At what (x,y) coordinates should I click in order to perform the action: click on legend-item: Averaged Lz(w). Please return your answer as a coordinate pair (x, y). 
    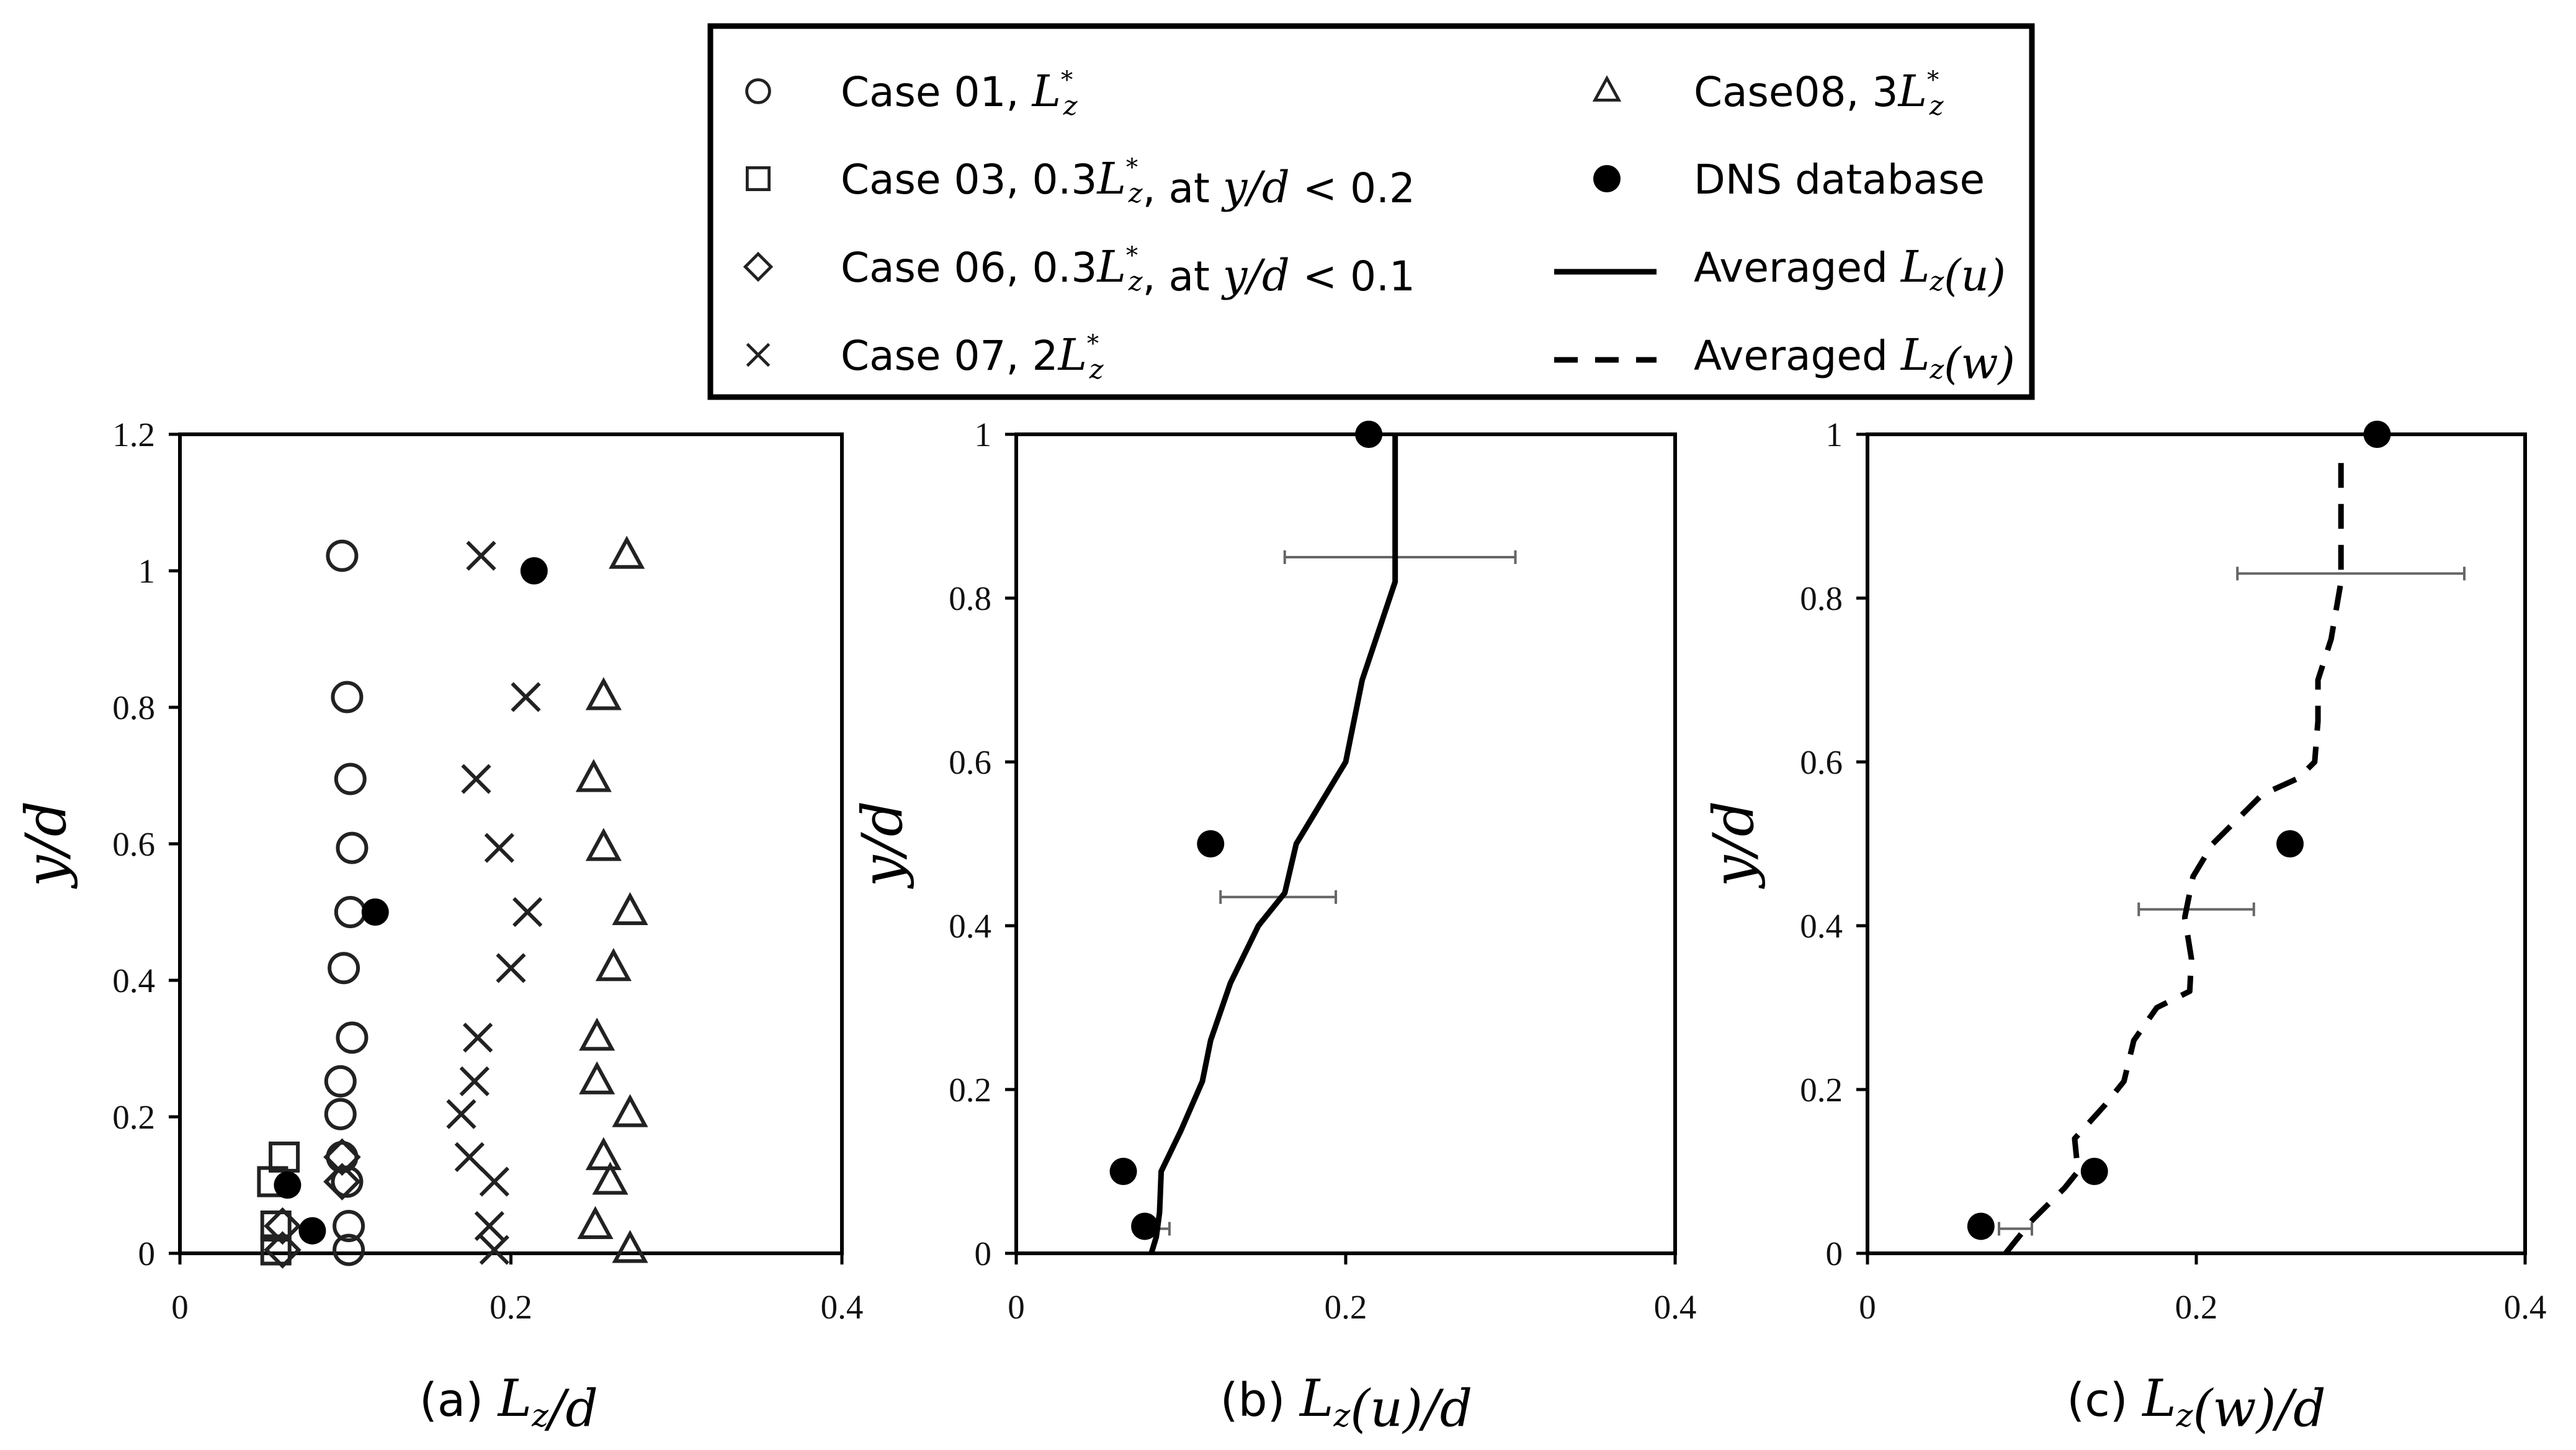
    Looking at the image, I should click on (1784, 359).